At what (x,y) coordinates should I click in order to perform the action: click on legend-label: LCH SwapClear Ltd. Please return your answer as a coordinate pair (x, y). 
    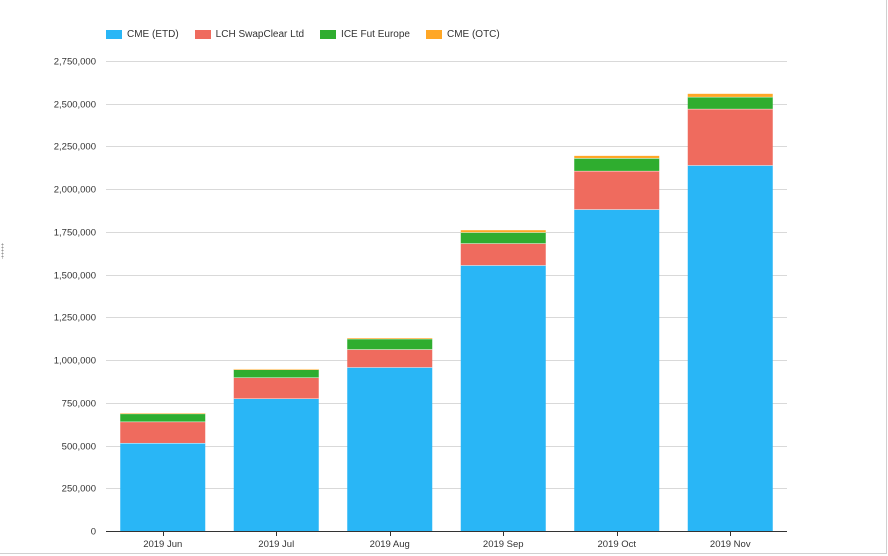
    Looking at the image, I should click on (260, 34).